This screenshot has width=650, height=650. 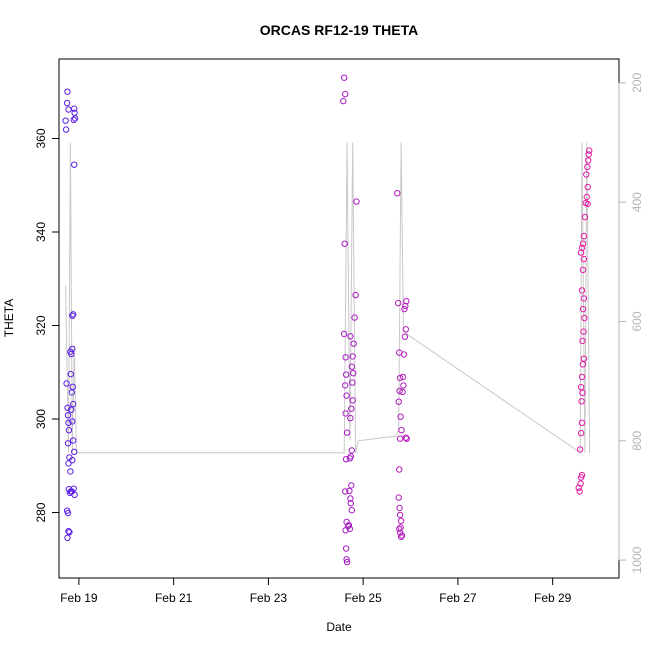 What do you see at coordinates (41, 138) in the screenshot?
I see `y-tick-label: 360` at bounding box center [41, 138].